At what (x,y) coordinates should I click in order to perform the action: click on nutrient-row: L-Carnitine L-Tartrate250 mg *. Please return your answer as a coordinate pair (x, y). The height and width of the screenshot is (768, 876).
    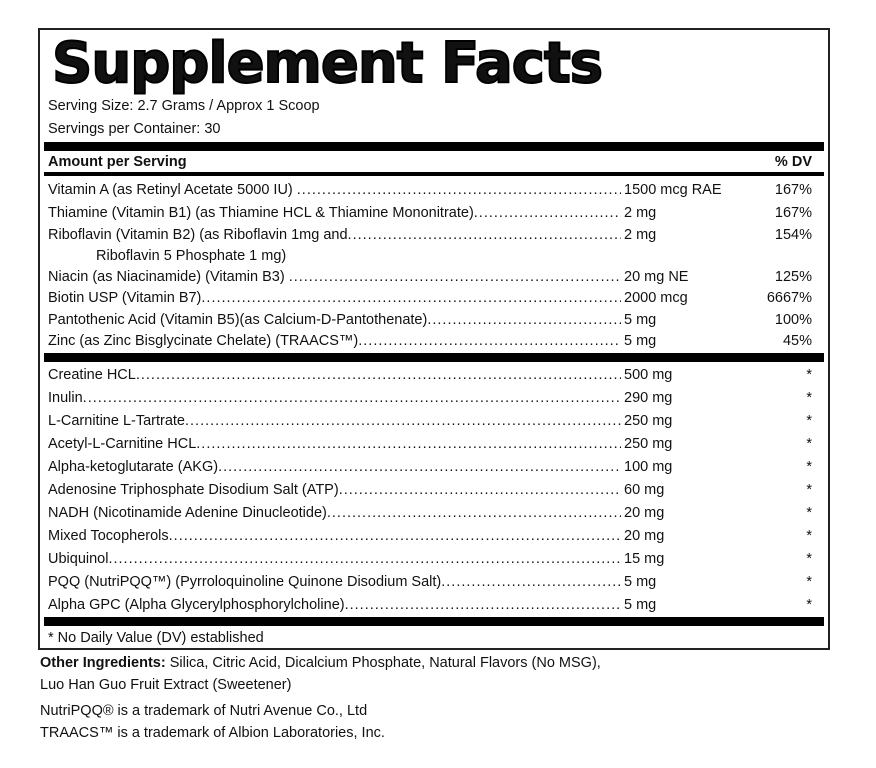
    Looking at the image, I should click on (430, 421).